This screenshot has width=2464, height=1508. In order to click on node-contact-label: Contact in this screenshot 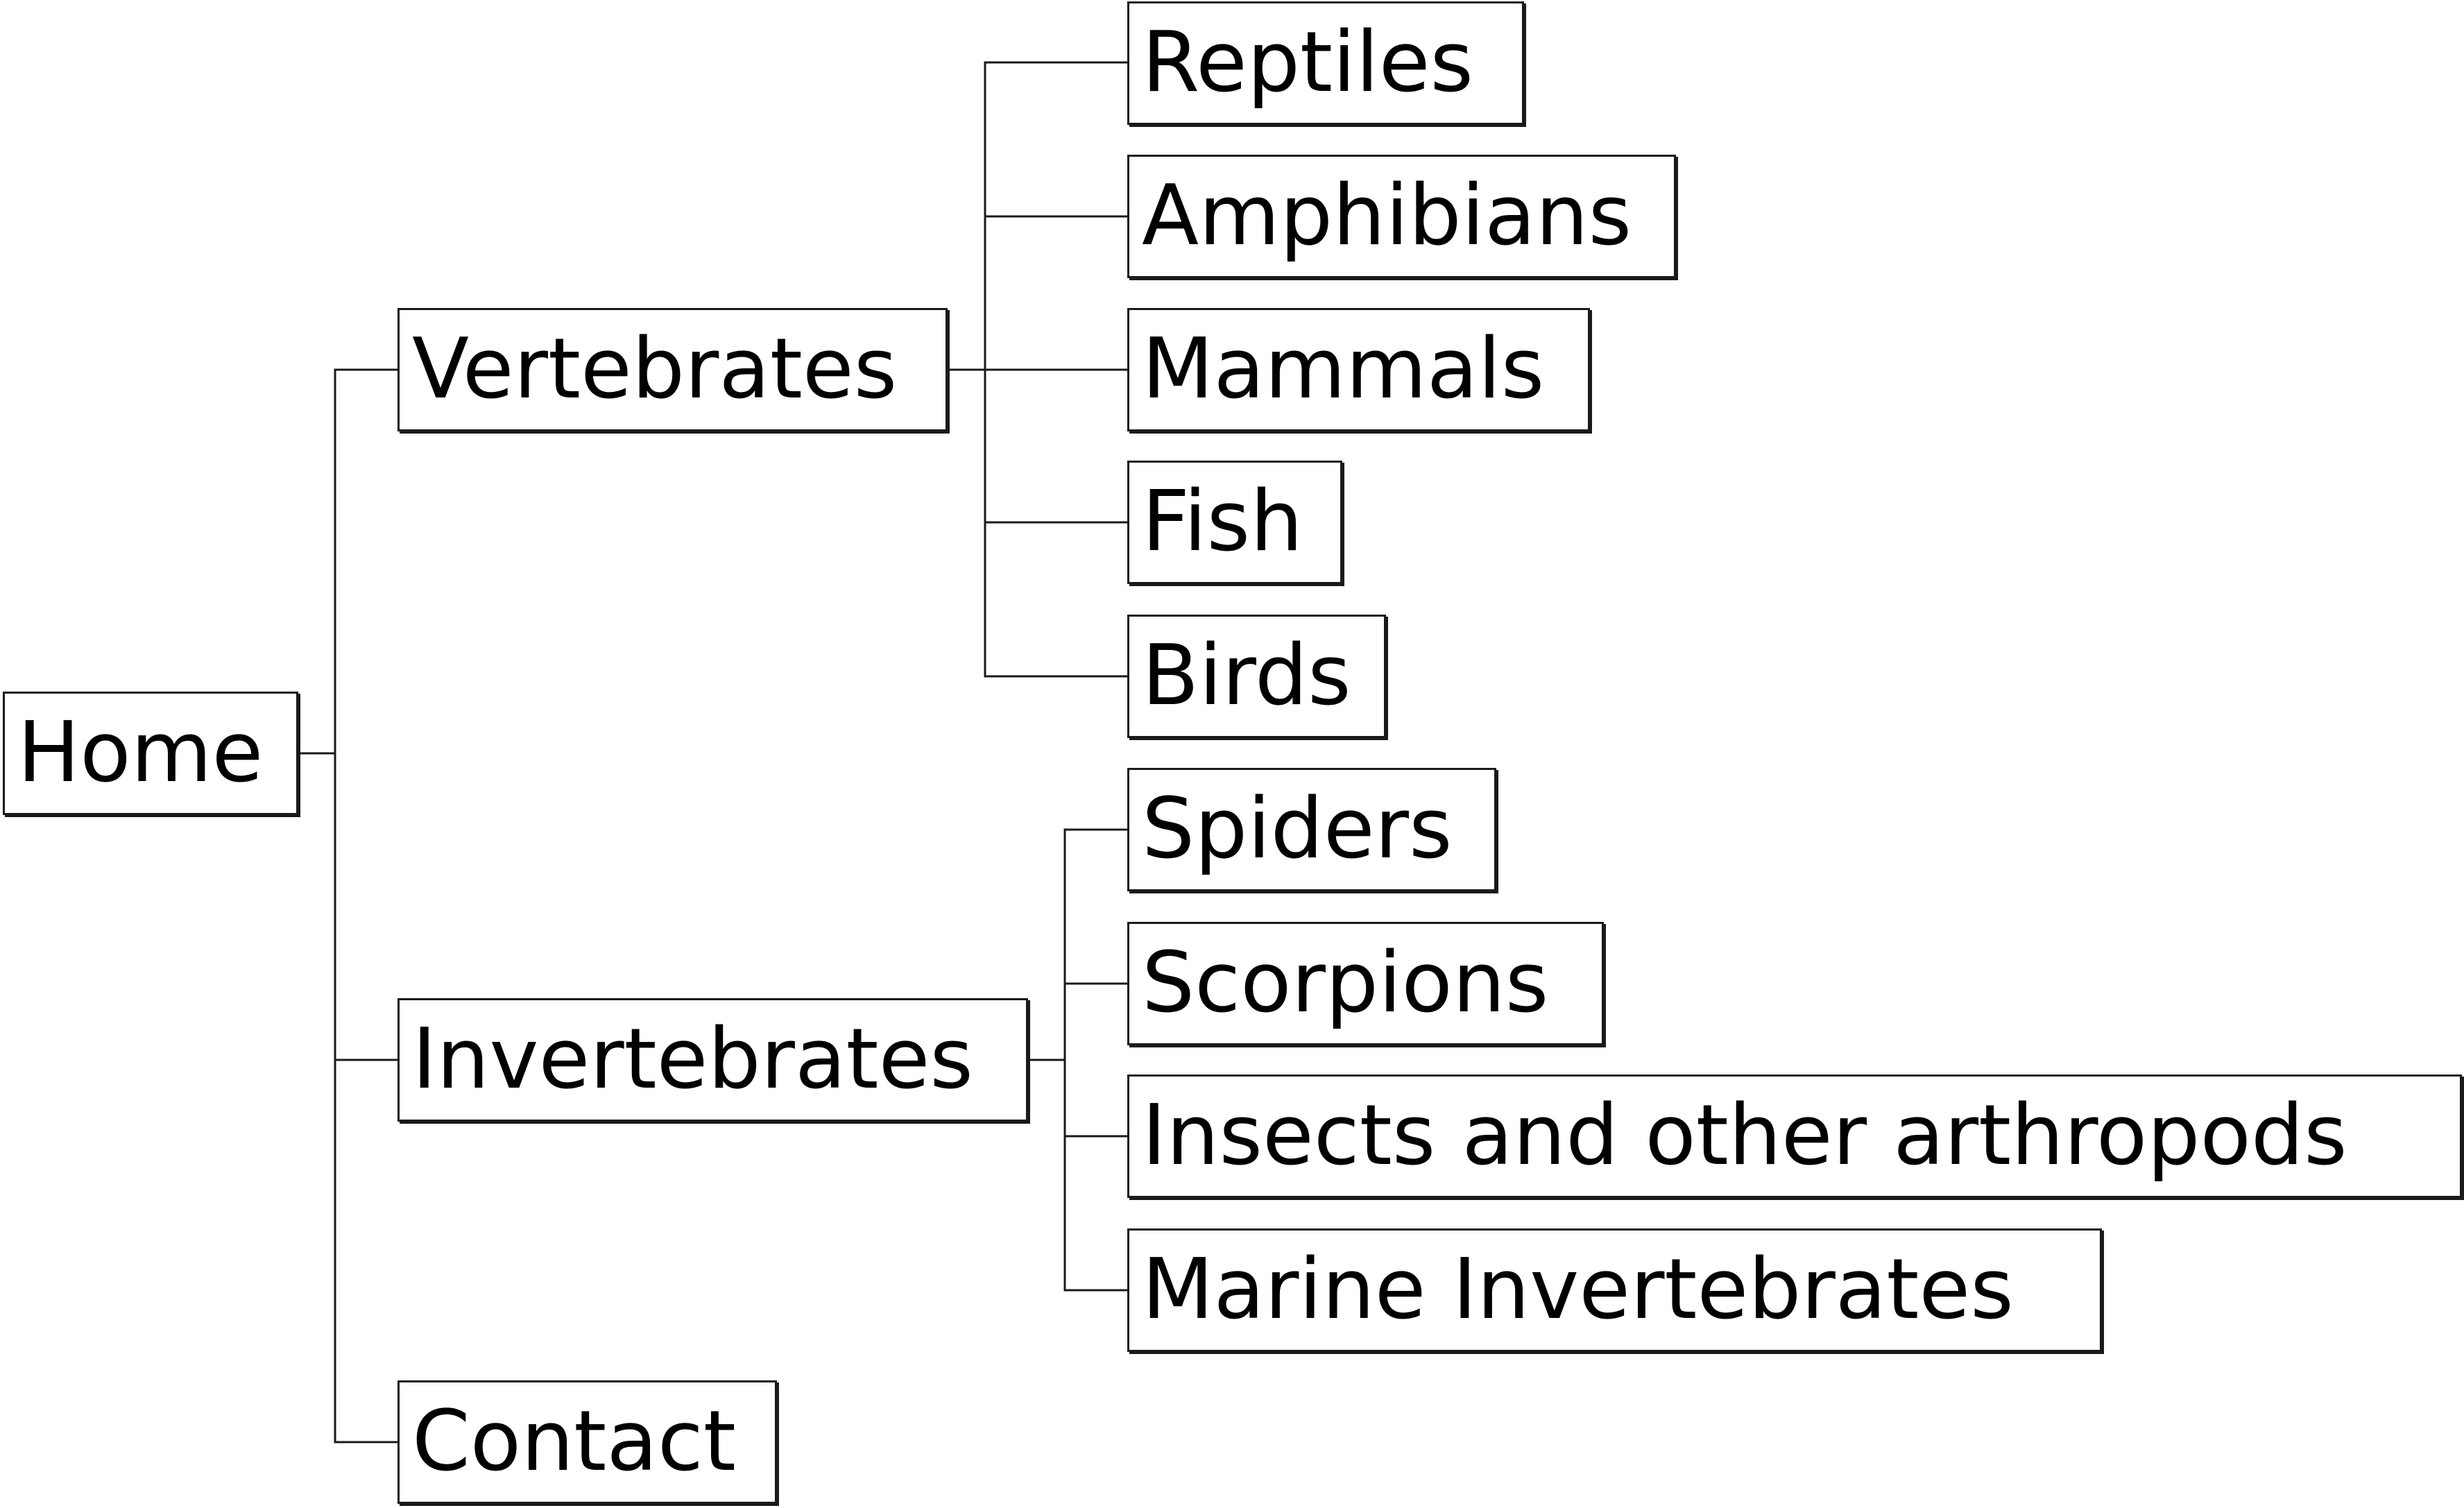, I will do `click(574, 1442)`.